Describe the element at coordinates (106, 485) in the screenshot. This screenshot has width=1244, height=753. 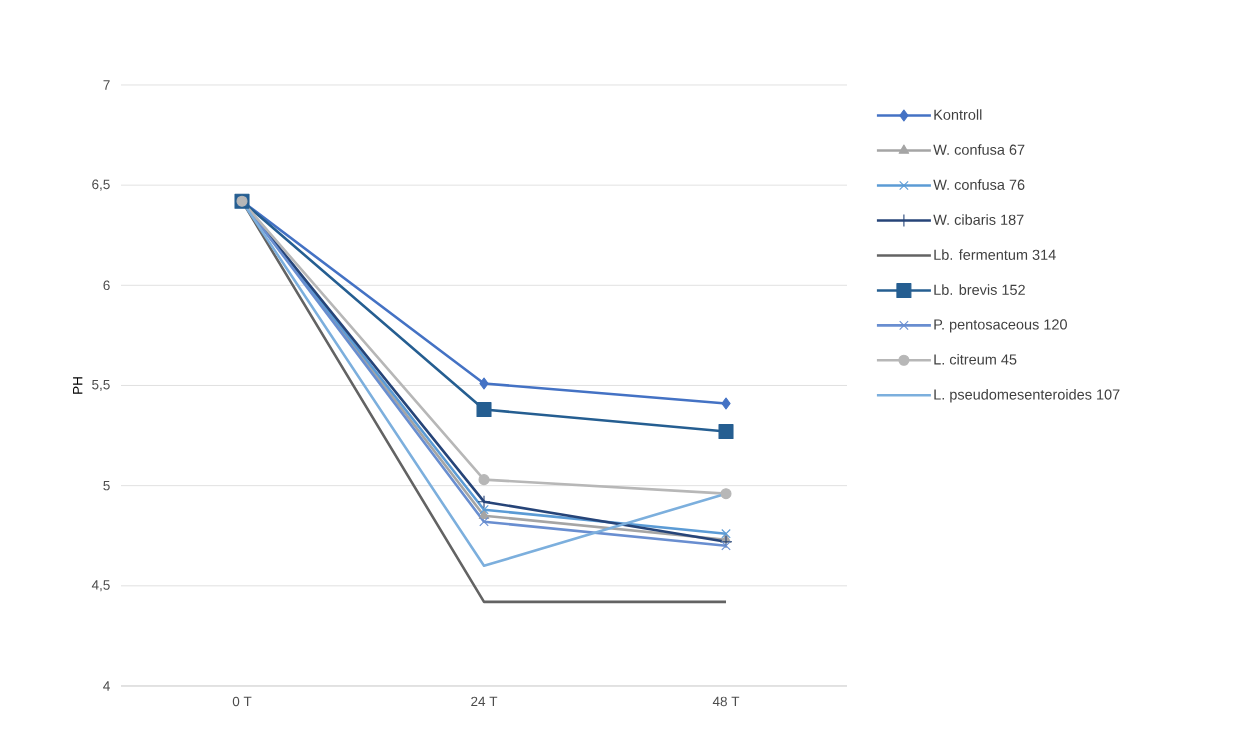
I see `y-tick-label: 5` at that location.